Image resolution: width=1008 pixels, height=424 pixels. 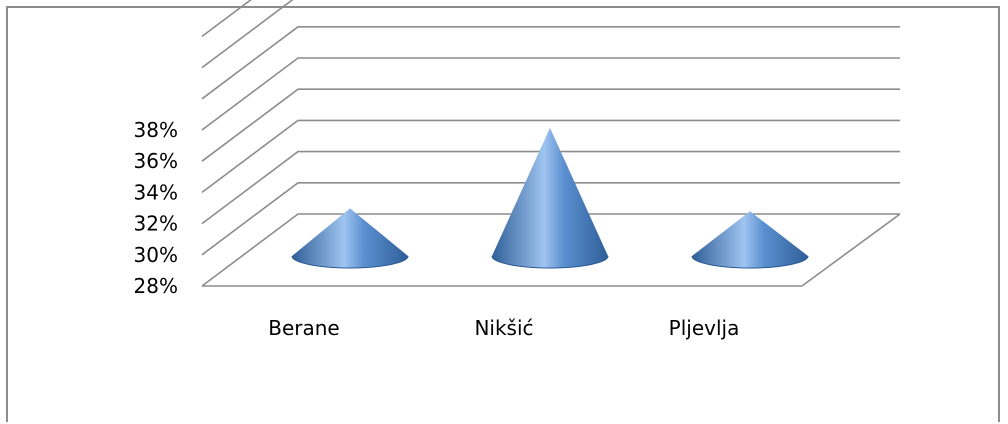 I want to click on y-axis: 28% 30% 32% 34% 36% 38%, so click(x=156, y=208).